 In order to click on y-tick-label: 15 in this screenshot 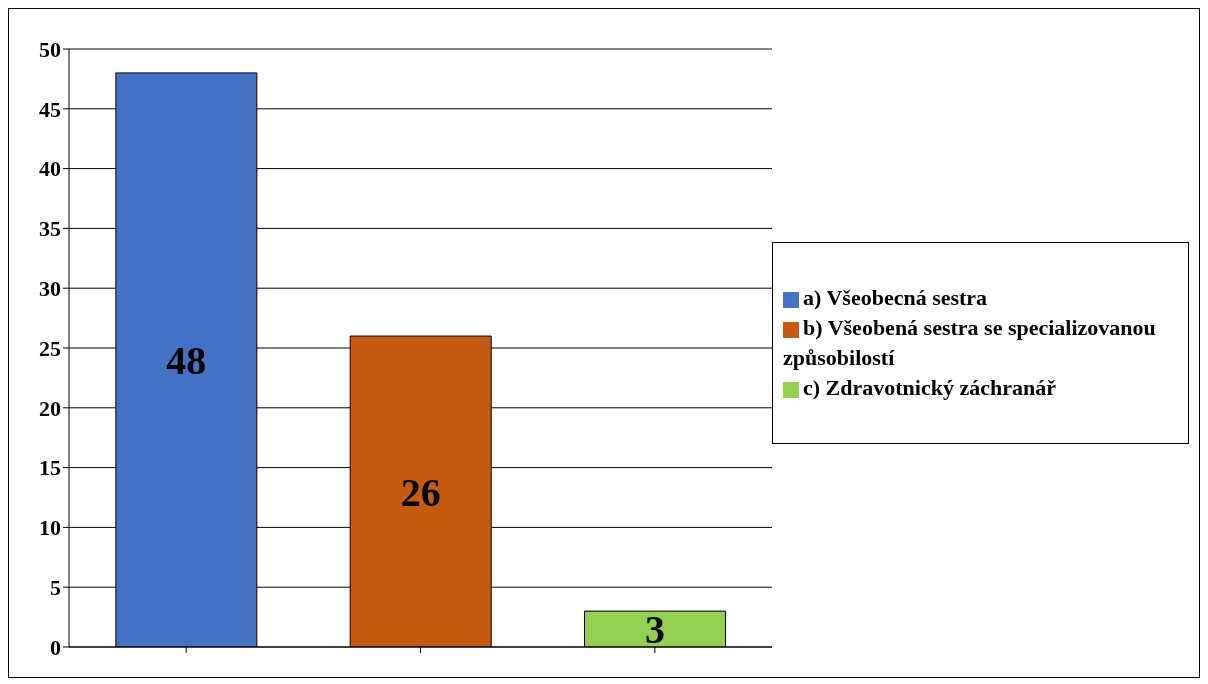, I will do `click(50, 468)`.